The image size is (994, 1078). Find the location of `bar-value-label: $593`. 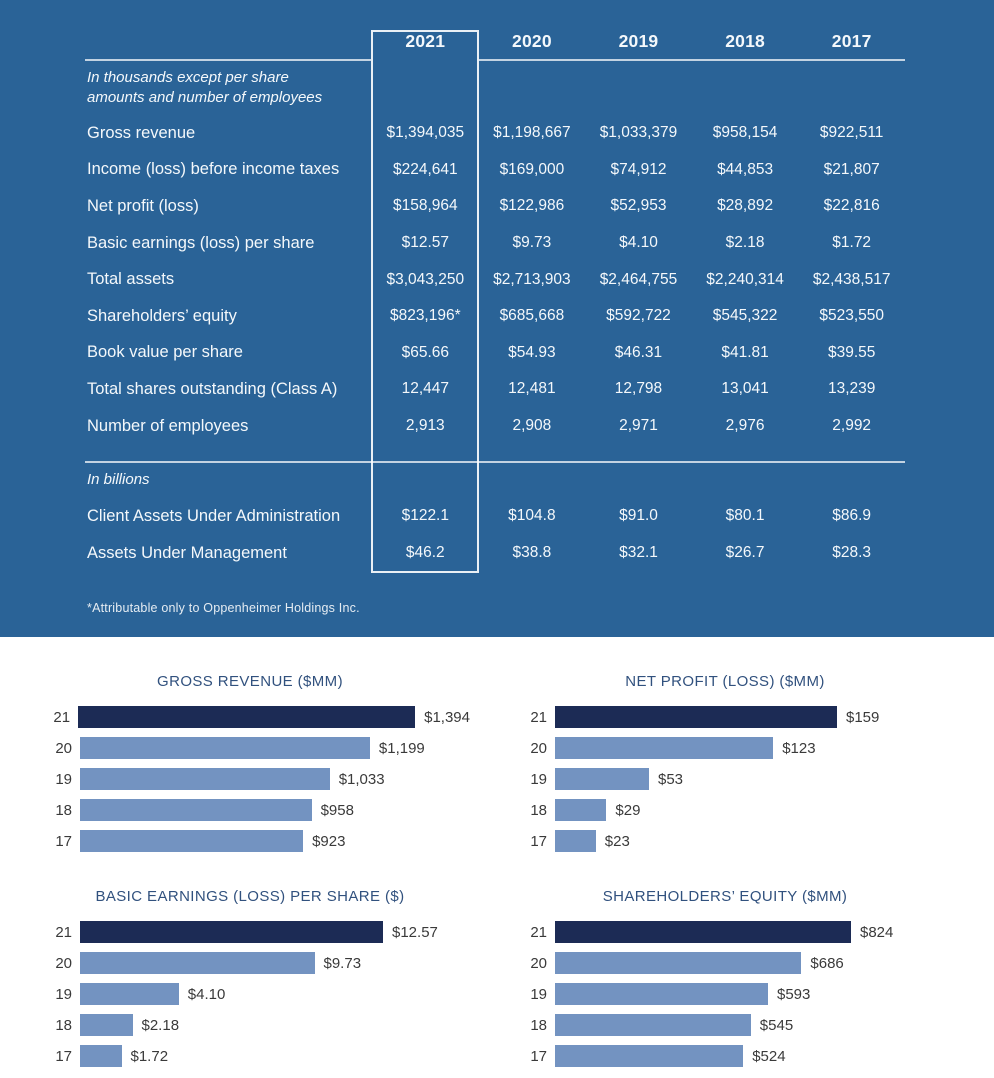

bar-value-label: $593 is located at coordinates (794, 994).